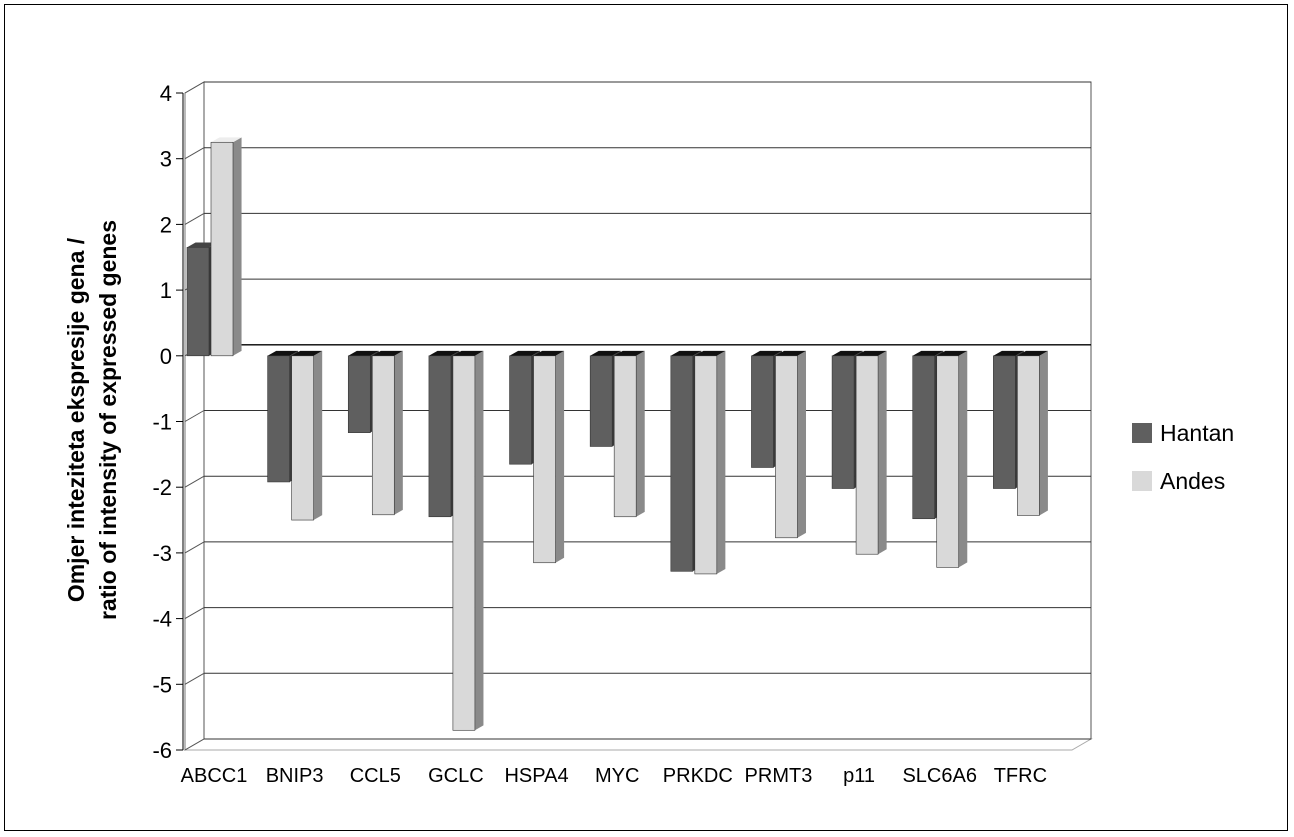 The height and width of the screenshot is (837, 1294). I want to click on y-axis: 4 3 2 1 0 -1 -2 -3 -4 -5 -6, so click(168, 422).